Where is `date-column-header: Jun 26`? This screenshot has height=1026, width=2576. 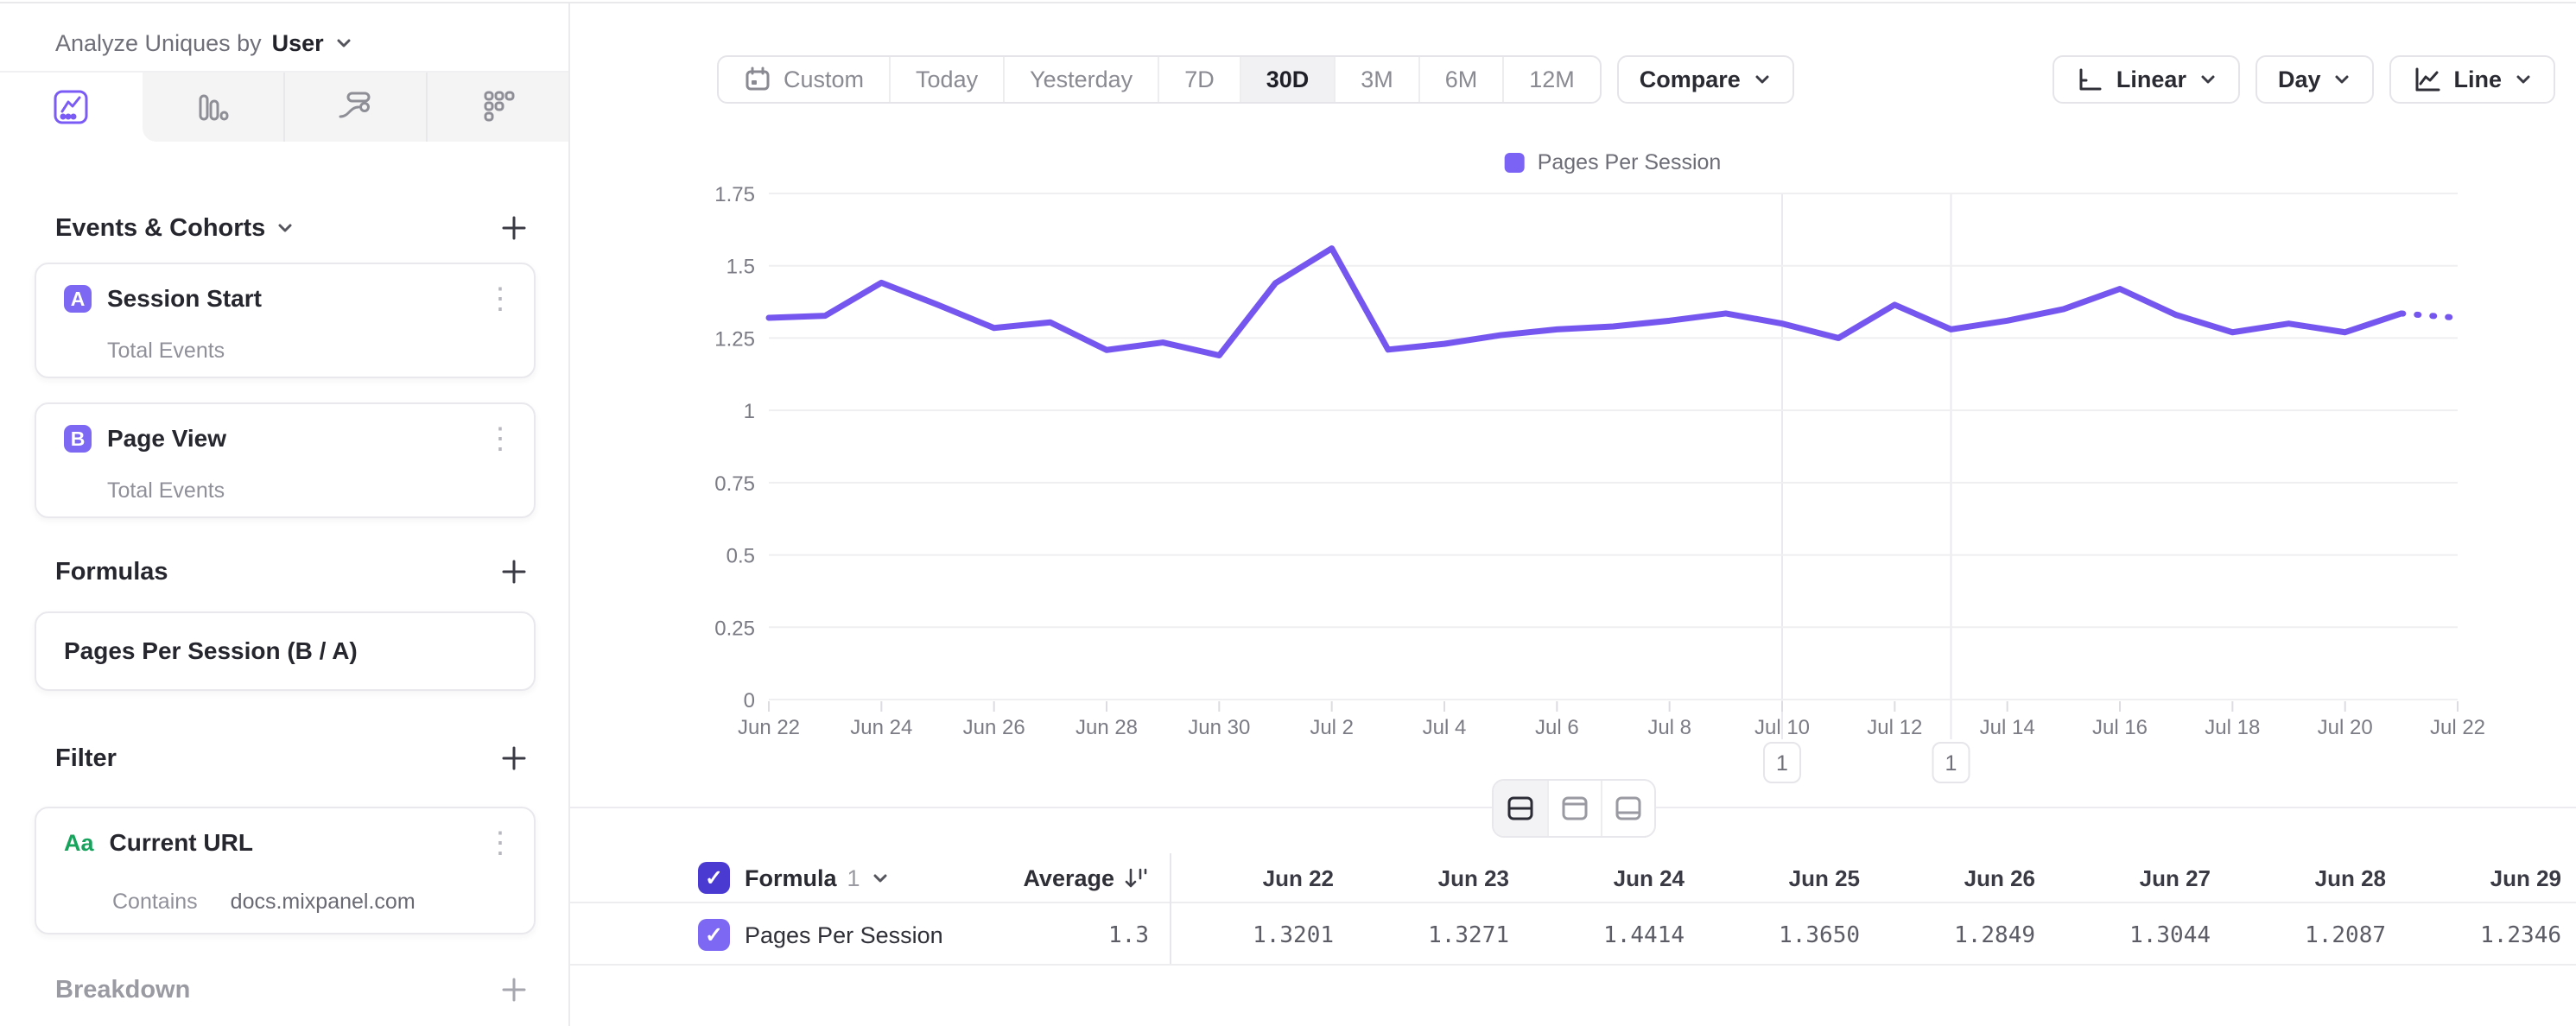 date-column-header: Jun 26 is located at coordinates (1999, 878).